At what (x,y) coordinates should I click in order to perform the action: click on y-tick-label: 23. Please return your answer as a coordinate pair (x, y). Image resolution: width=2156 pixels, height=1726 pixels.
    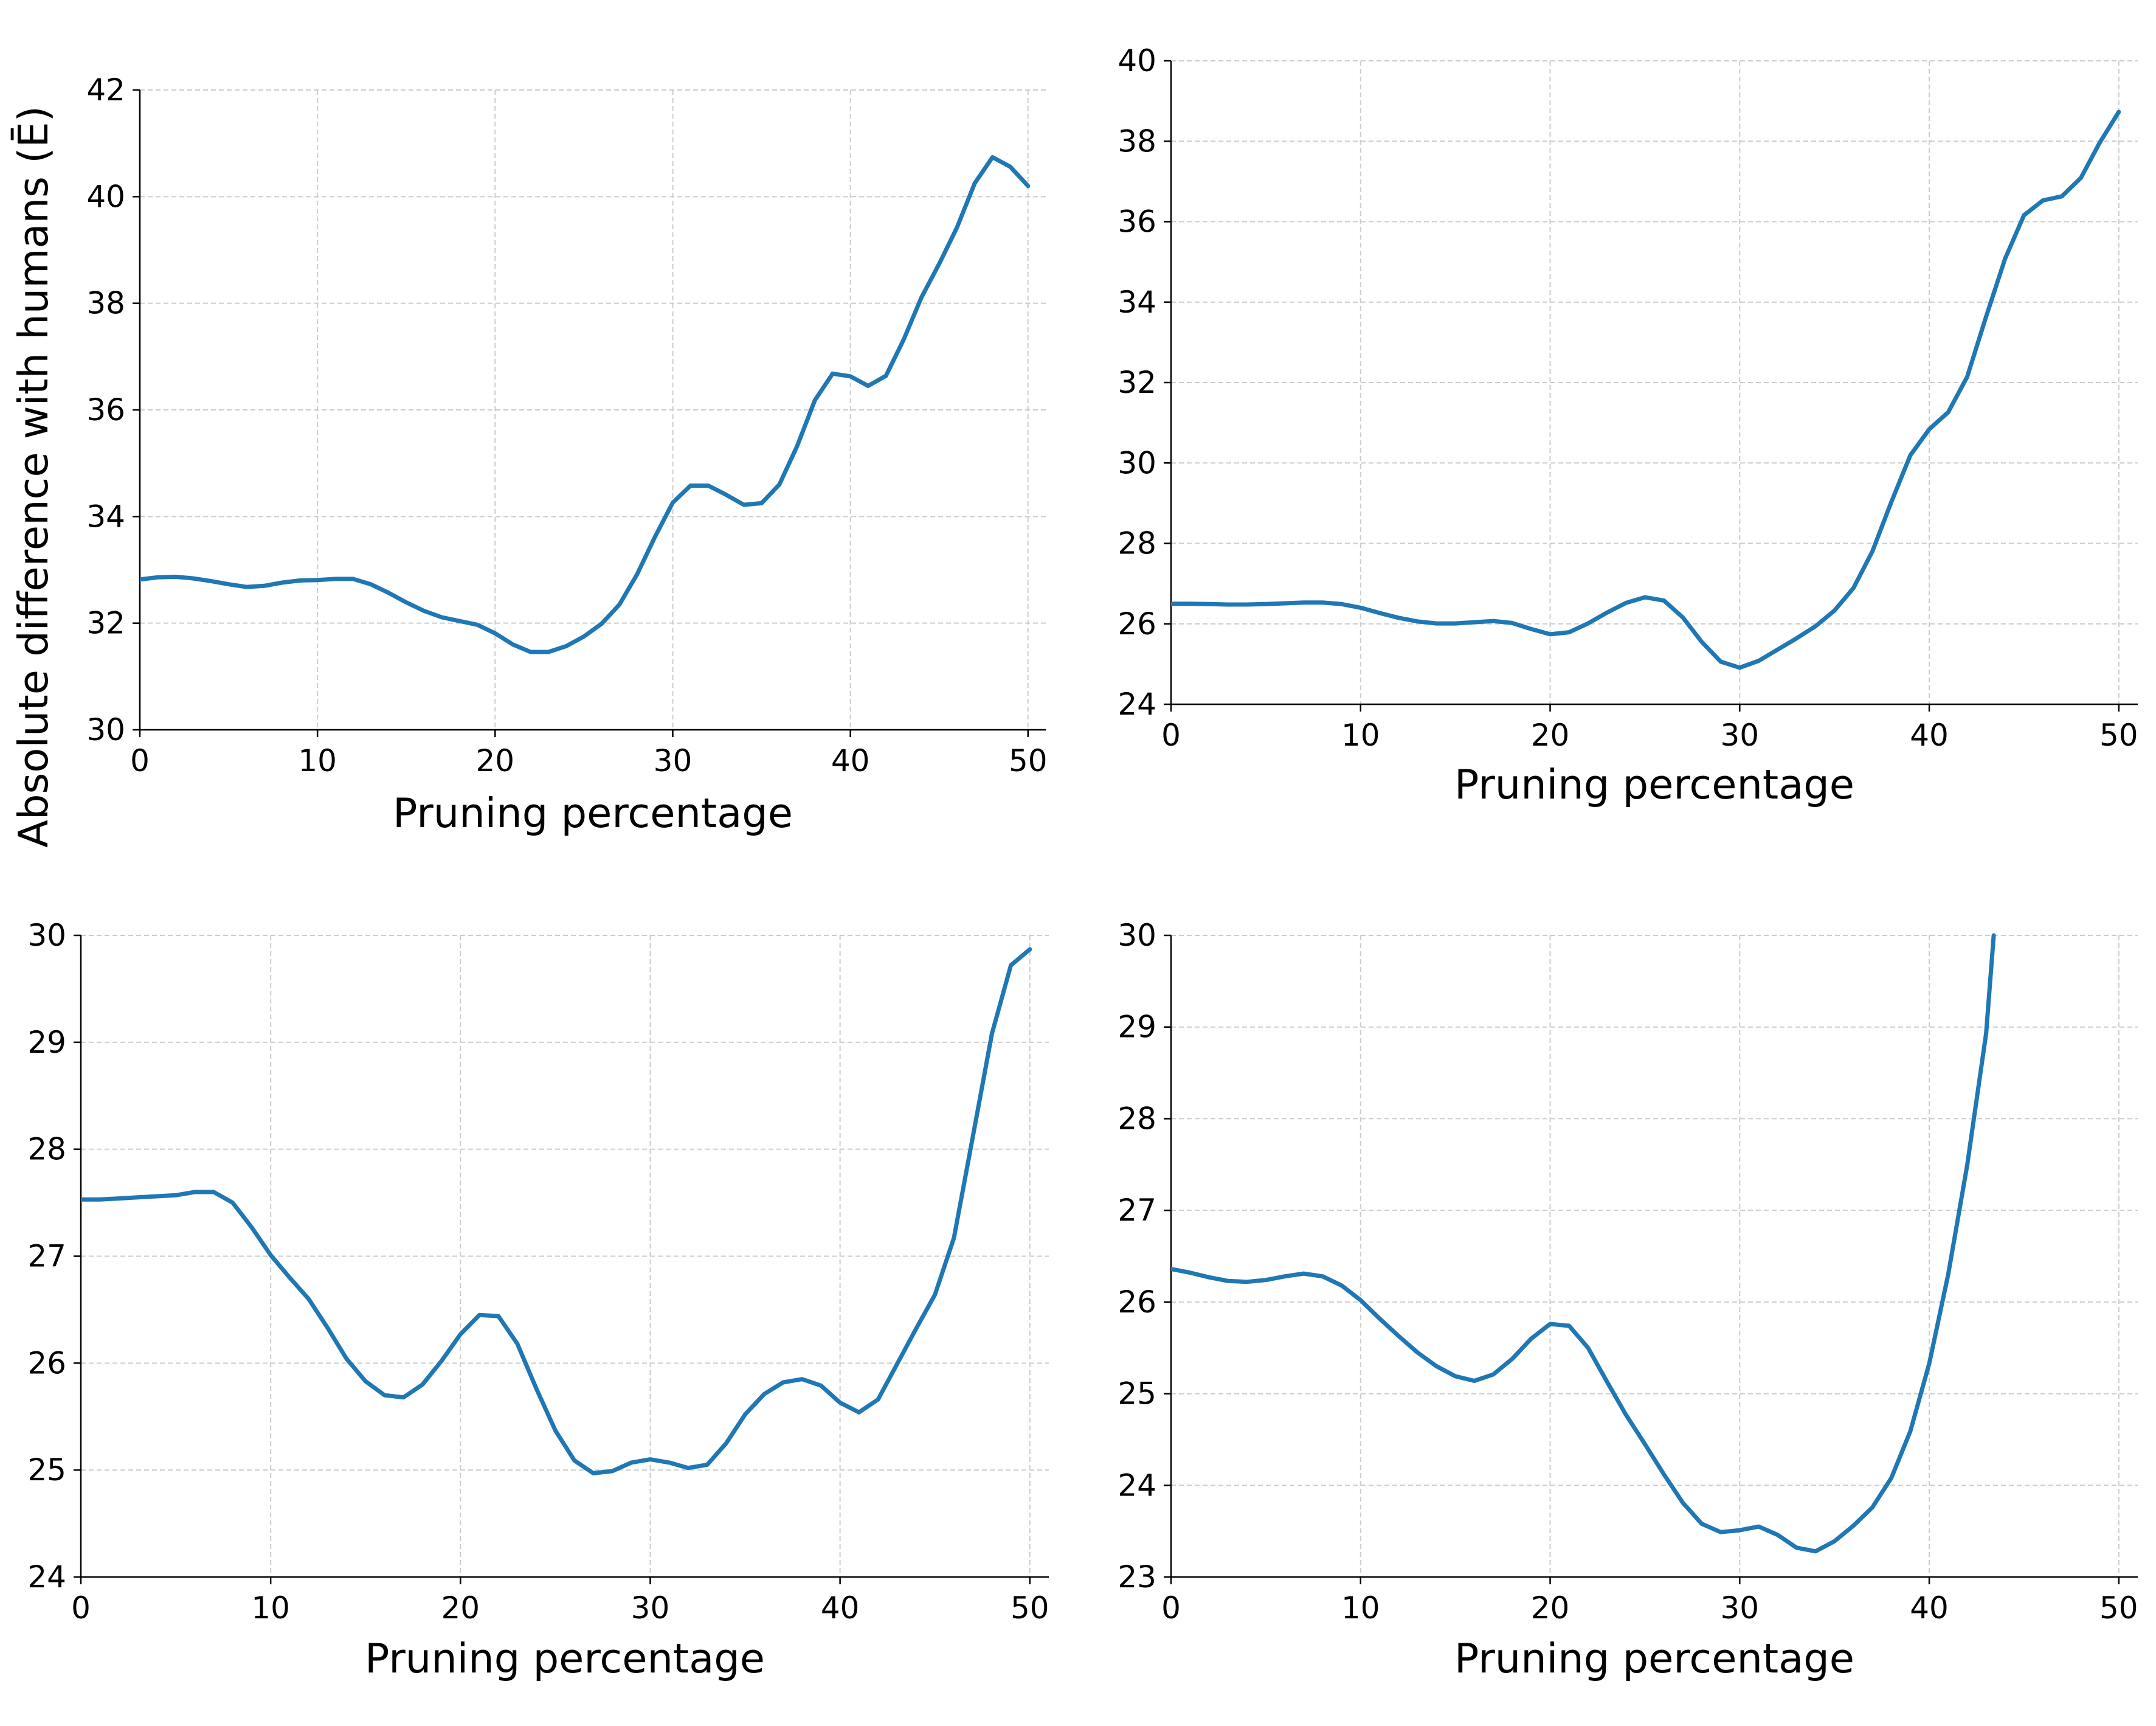
    Looking at the image, I should click on (1137, 1577).